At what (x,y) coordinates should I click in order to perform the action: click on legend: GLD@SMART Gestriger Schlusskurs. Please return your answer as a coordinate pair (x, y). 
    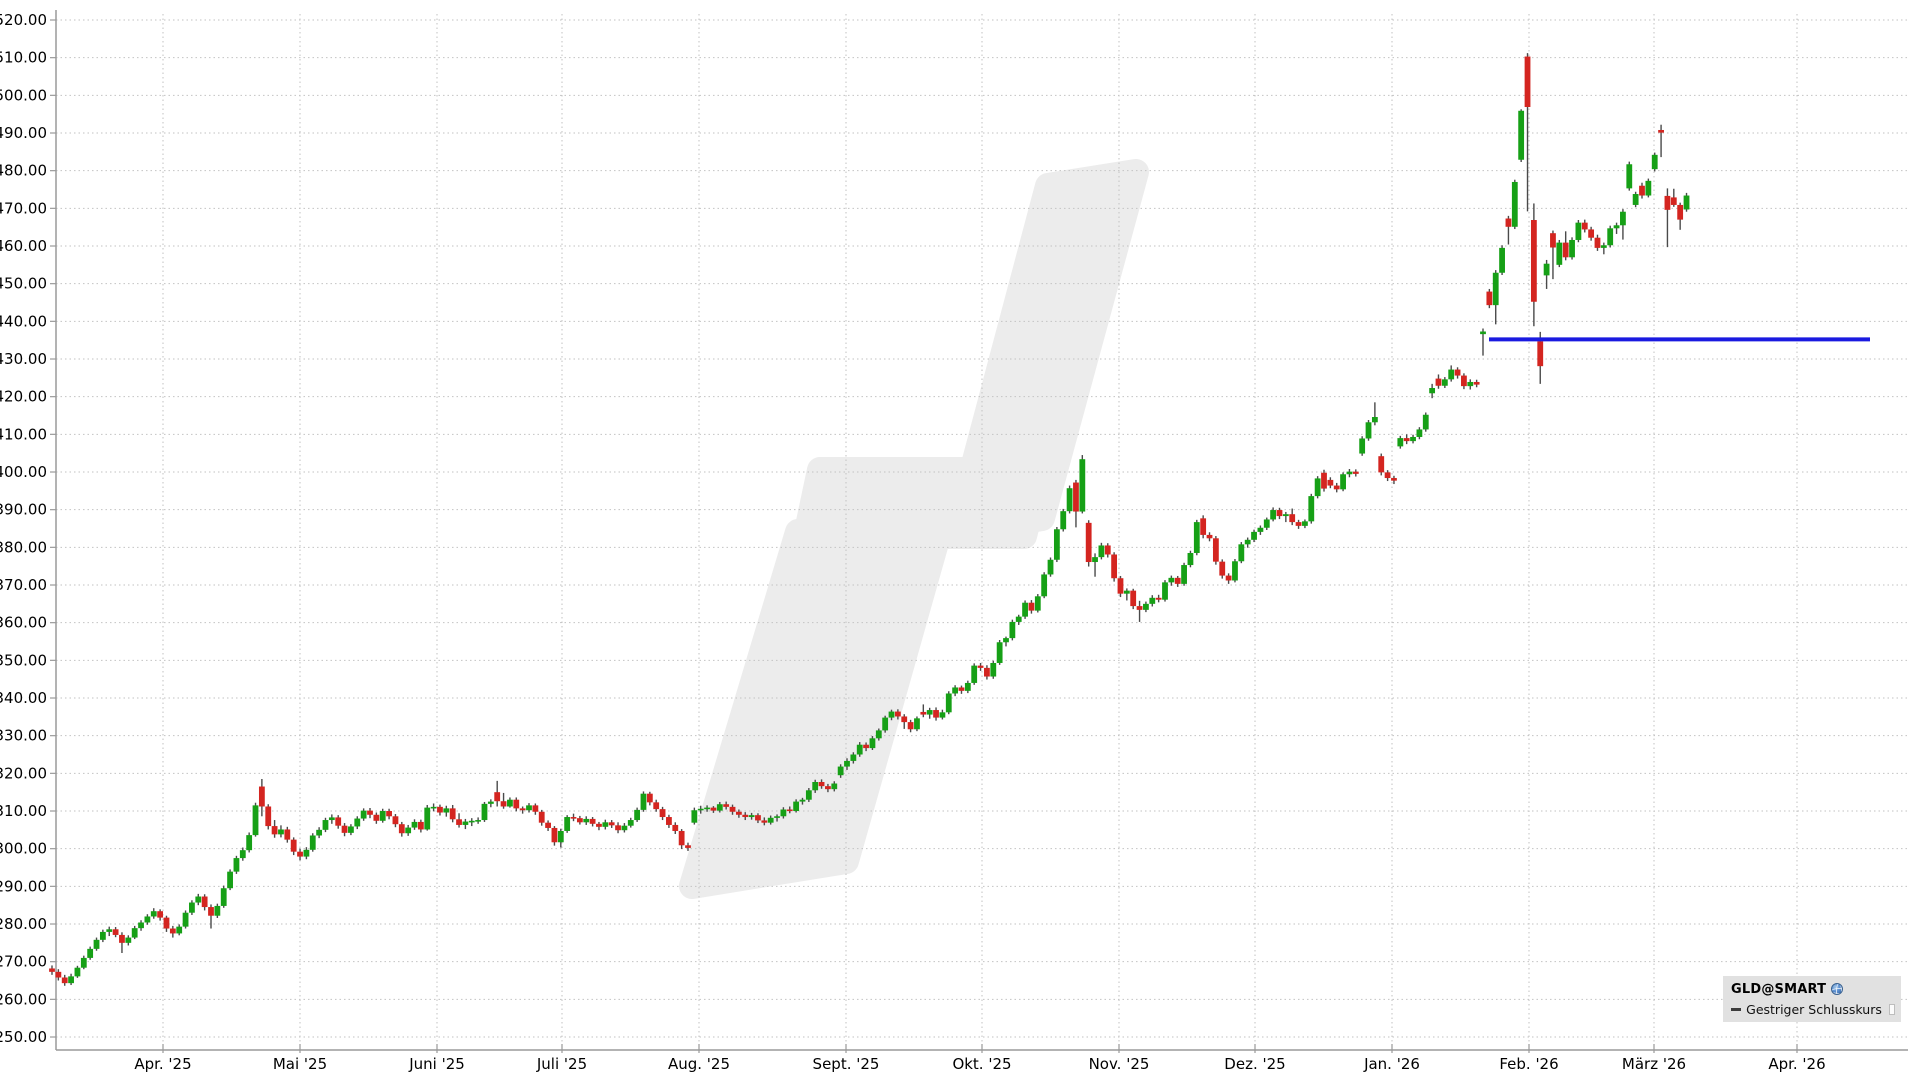
    Looking at the image, I should click on (1812, 999).